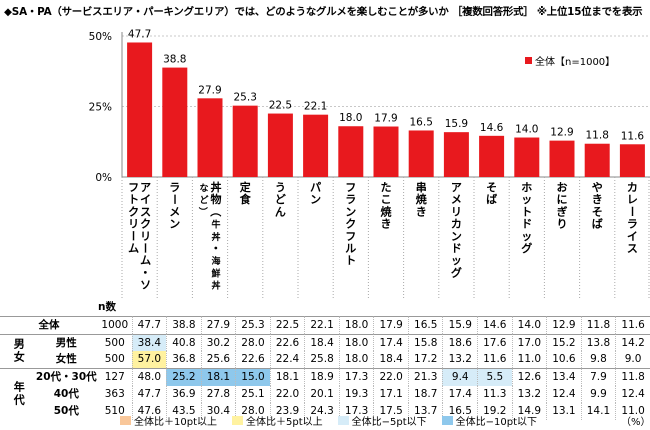 This screenshot has height=430, width=650. What do you see at coordinates (133, 235) in the screenshot?
I see `svg-text: ー` at bounding box center [133, 235].